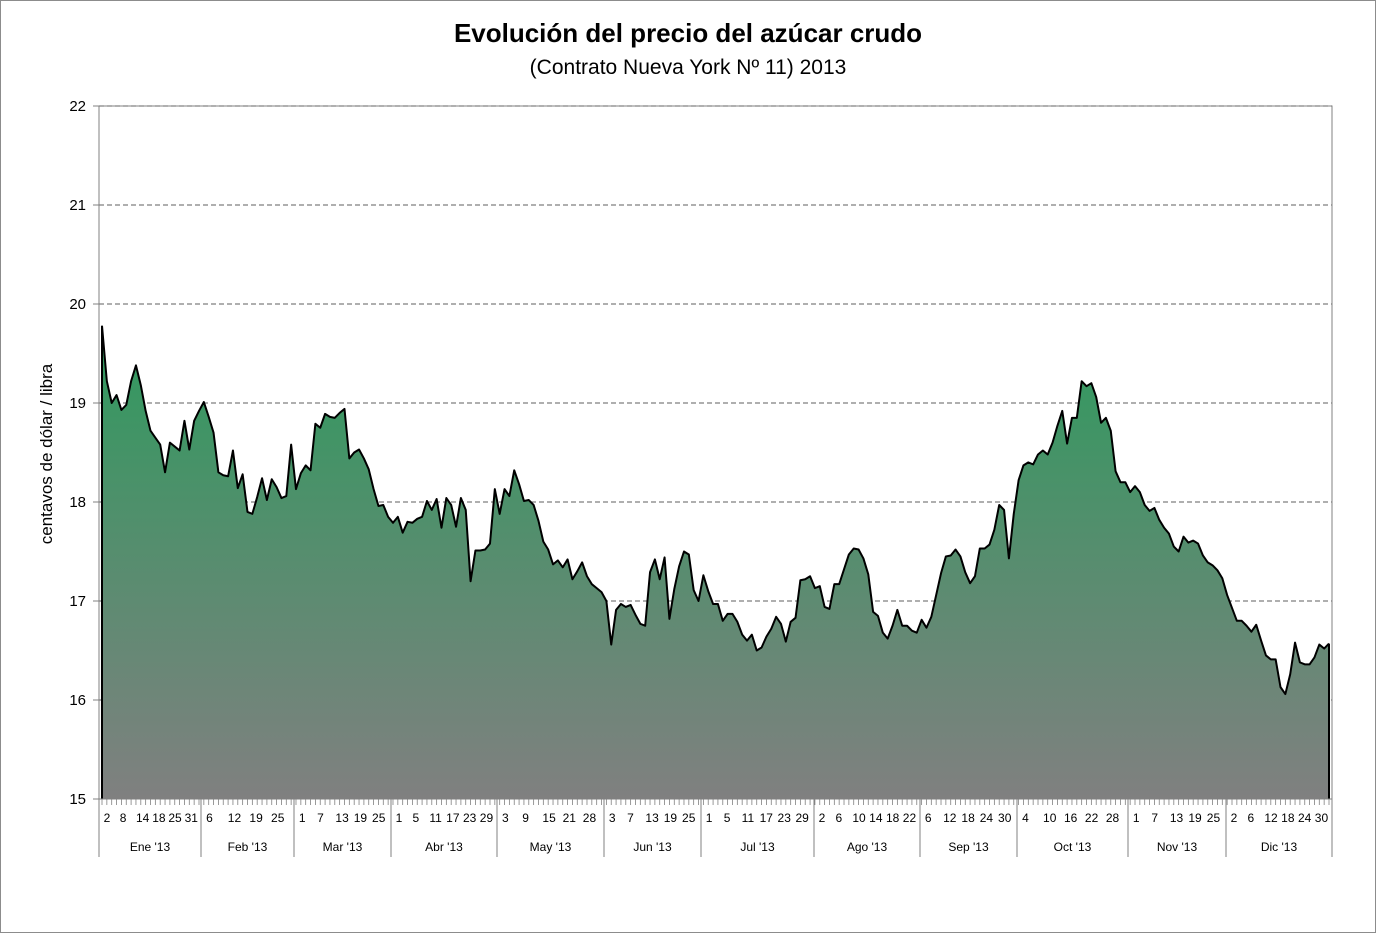 This screenshot has width=1376, height=933. I want to click on day-tick-label: 15, so click(549, 818).